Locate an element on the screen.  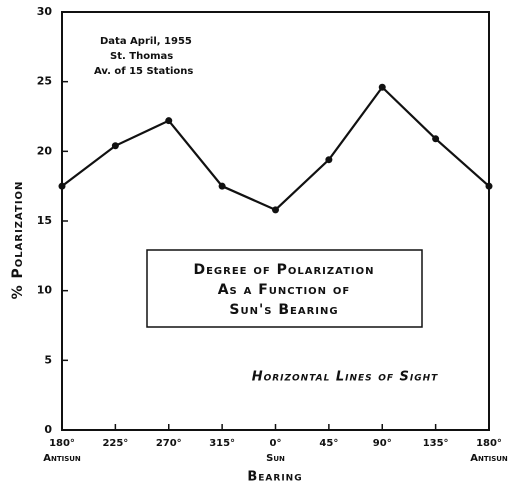
x-tick-label: 225° is located at coordinates (115, 443).